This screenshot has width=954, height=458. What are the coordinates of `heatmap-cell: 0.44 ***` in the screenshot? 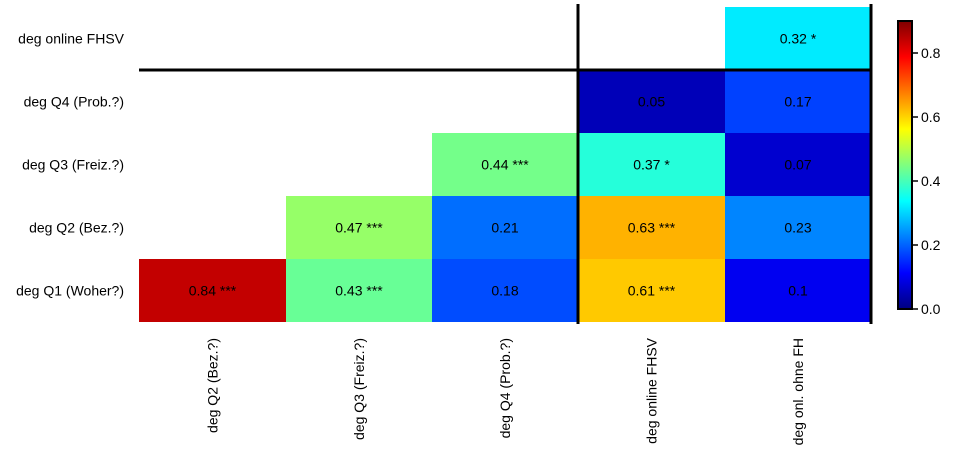 It's located at (505, 164).